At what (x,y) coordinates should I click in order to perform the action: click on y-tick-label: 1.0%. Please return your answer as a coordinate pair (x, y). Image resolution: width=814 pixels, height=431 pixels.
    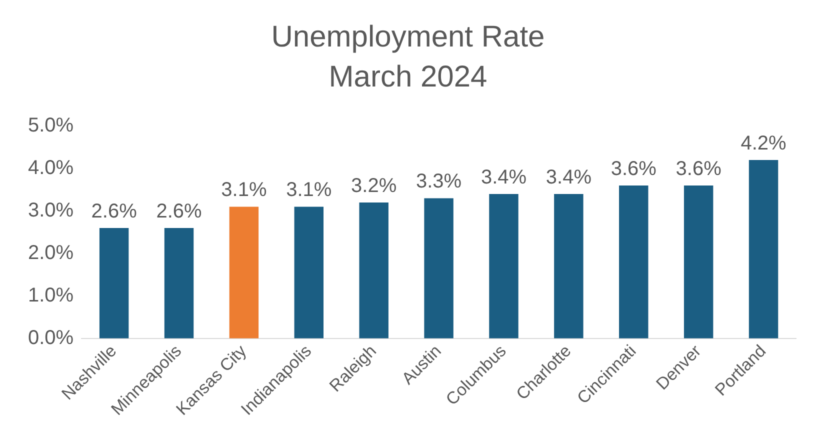
    Looking at the image, I should click on (51, 295).